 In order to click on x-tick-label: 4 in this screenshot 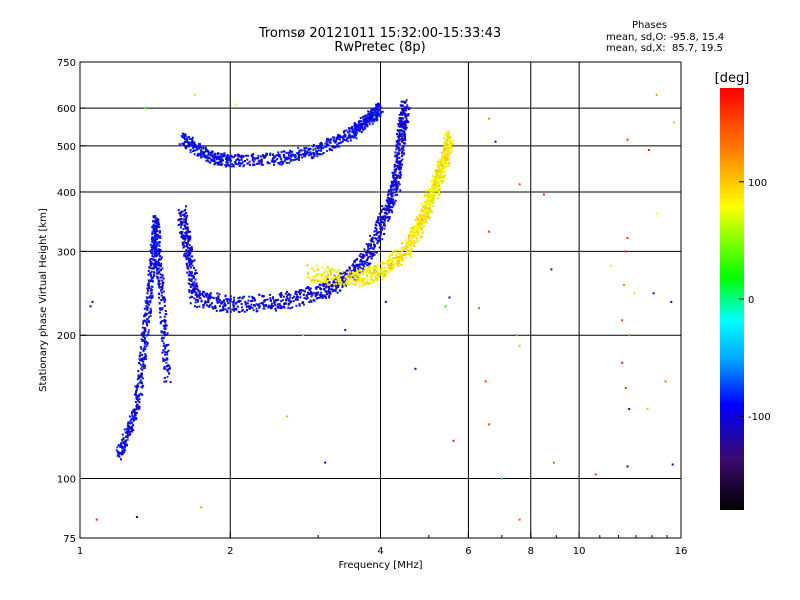, I will do `click(380, 551)`.